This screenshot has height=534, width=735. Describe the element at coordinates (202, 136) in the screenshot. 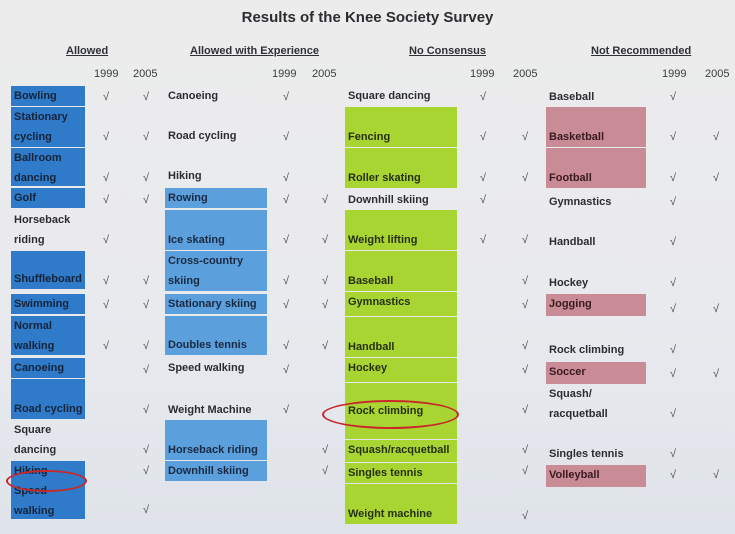

I see `experience-item: Road cycling` at that location.